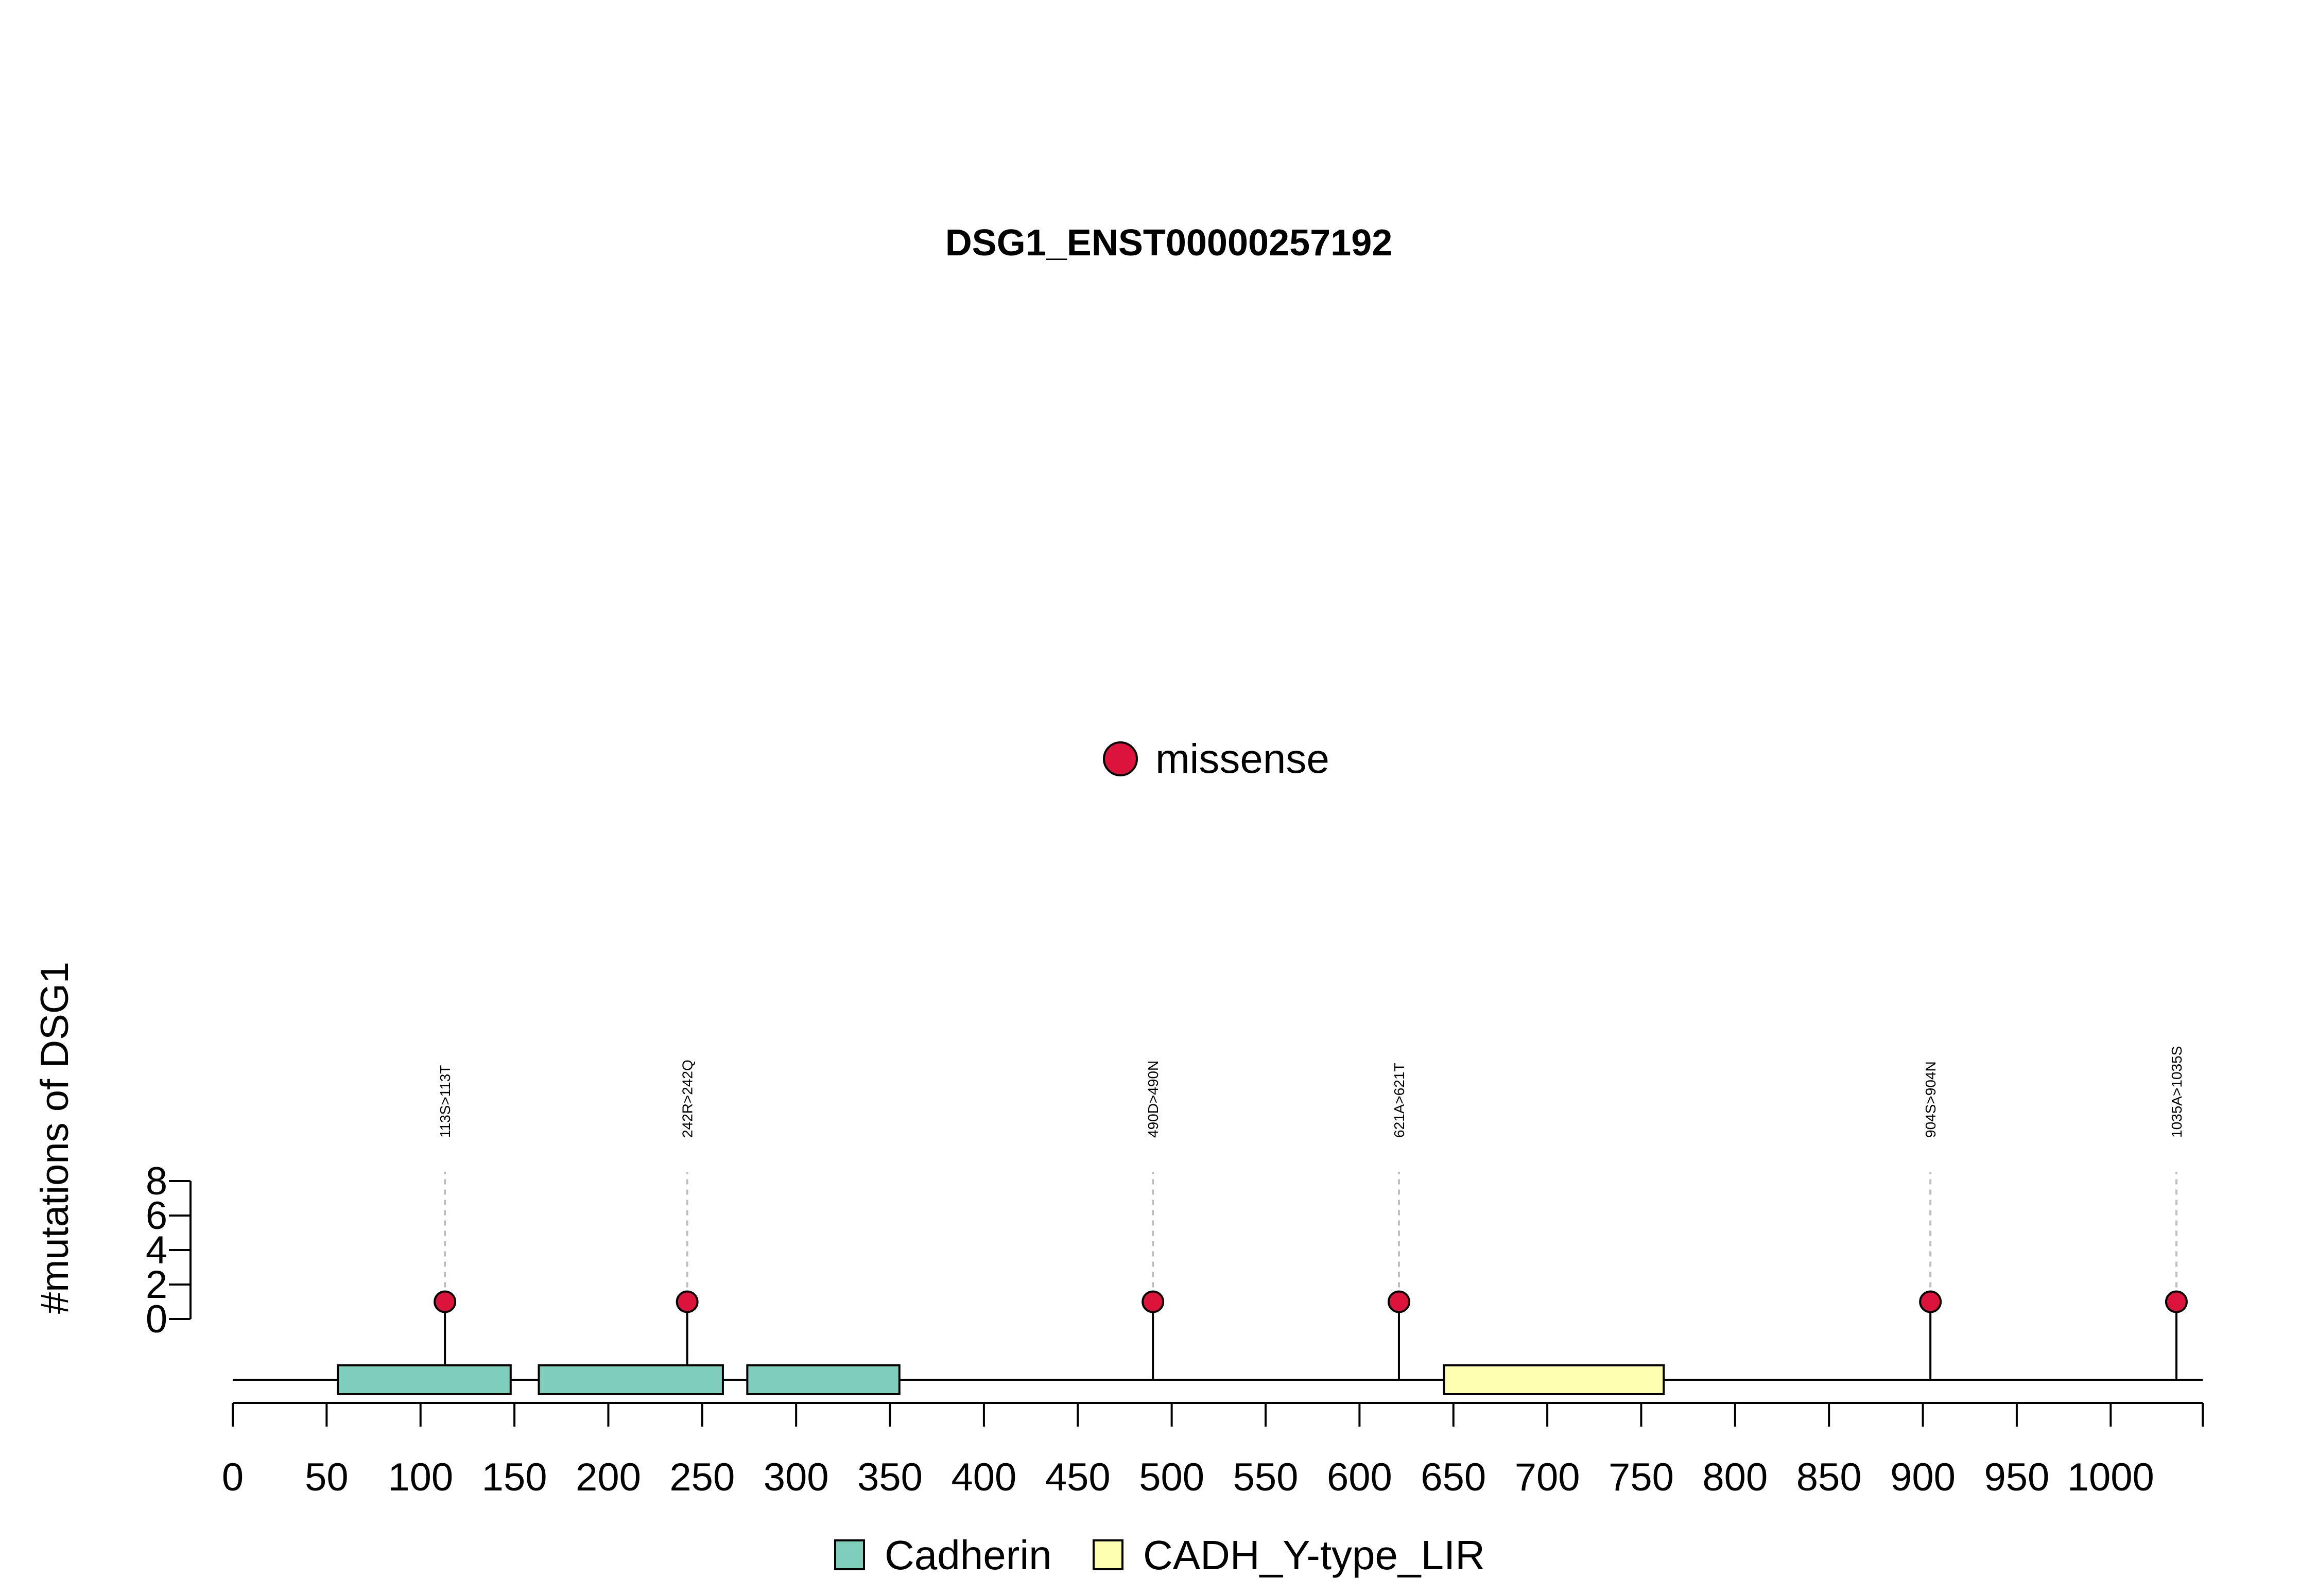 The image size is (2317, 1596). Describe the element at coordinates (156, 1216) in the screenshot. I see `y-tick-label-6: 6` at that location.